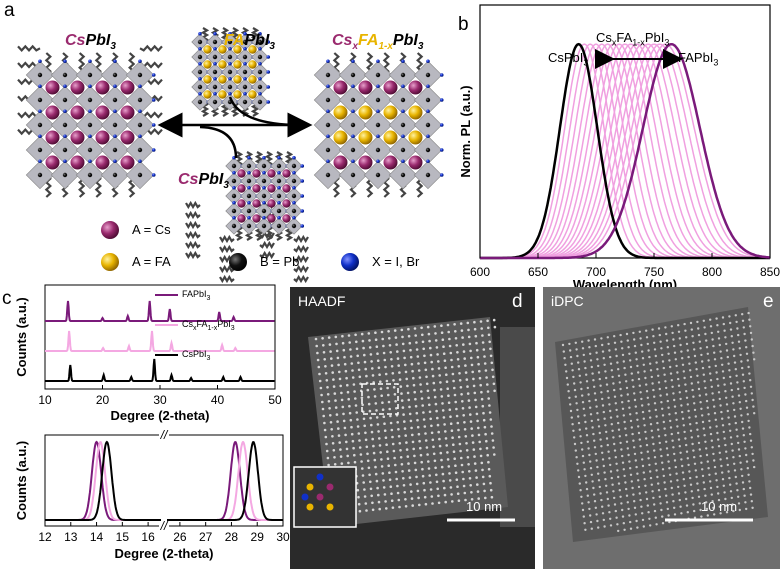 The height and width of the screenshot is (569, 780). I want to click on atomic-lattice, so click(658, 422).